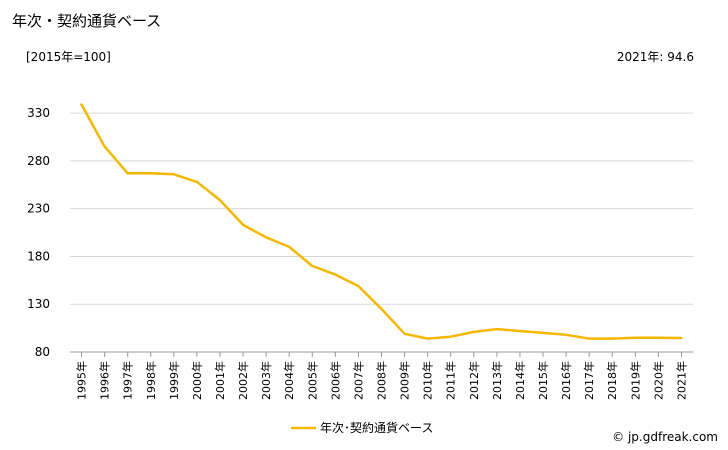  Describe the element at coordinates (589, 380) in the screenshot. I see `x-tick-label: 2017年` at that location.